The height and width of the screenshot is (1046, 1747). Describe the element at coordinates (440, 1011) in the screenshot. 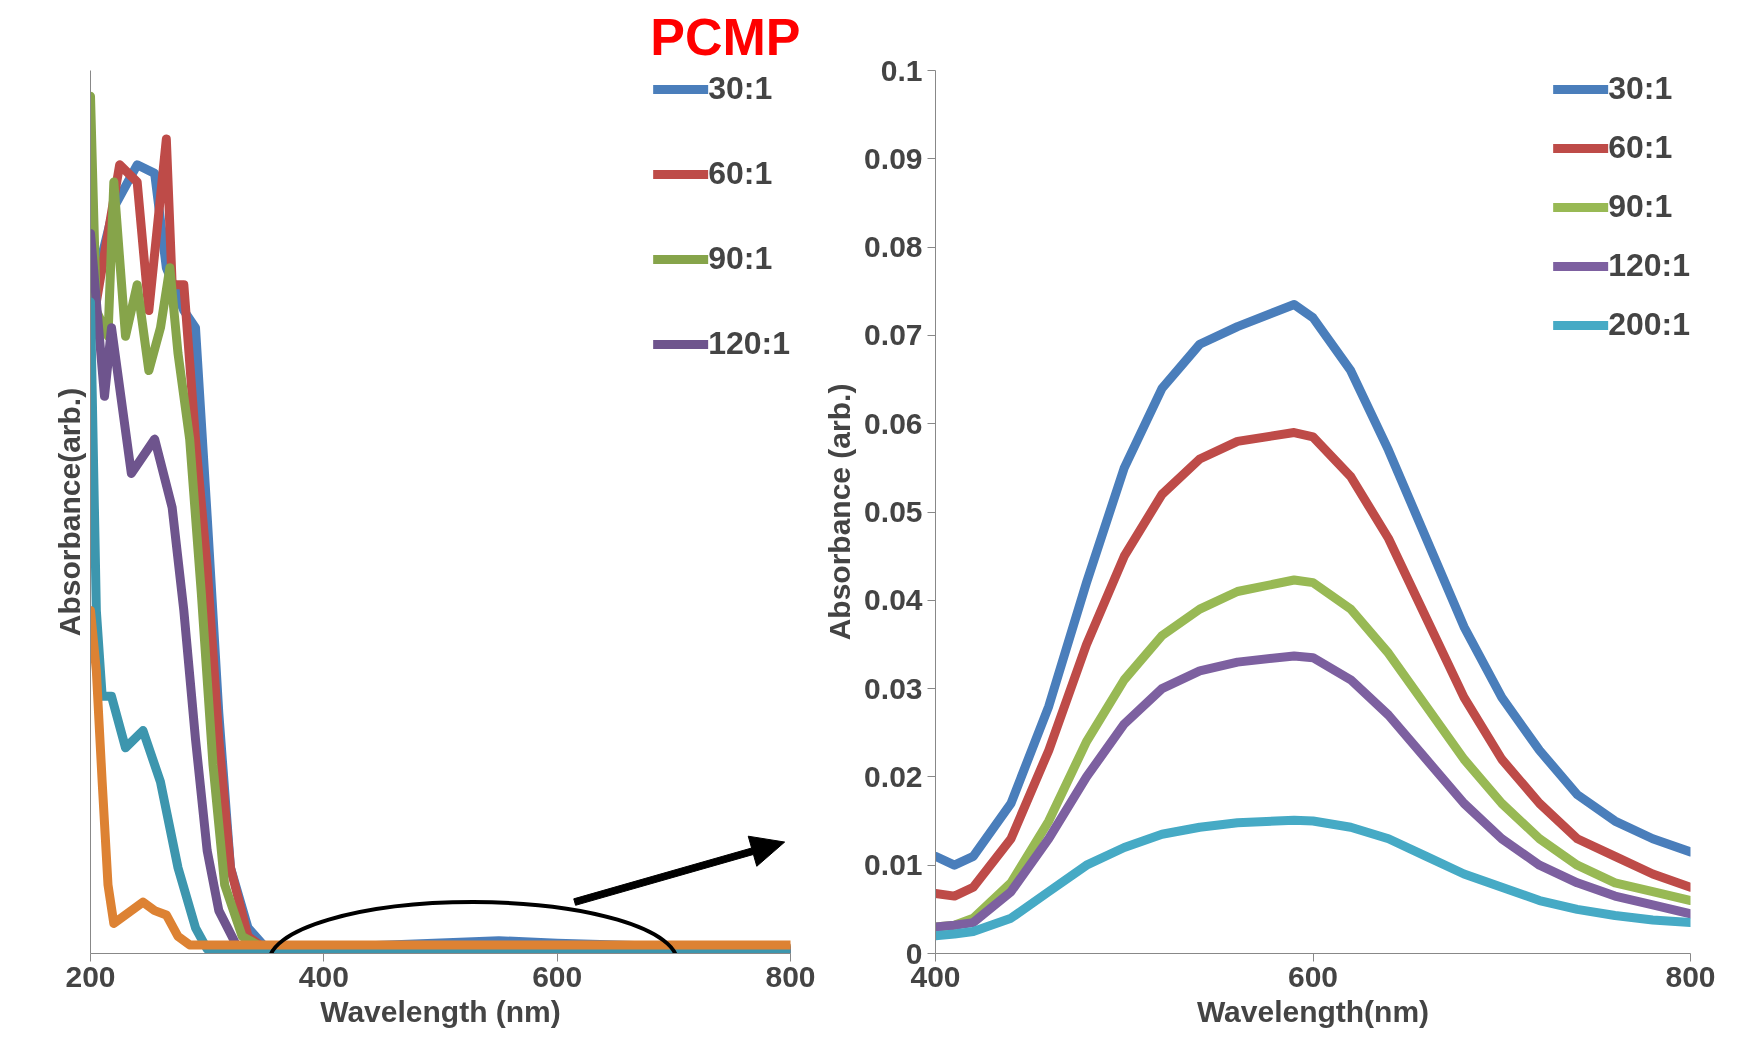

I see `x-axis-title: Wavelength (nm)` at that location.